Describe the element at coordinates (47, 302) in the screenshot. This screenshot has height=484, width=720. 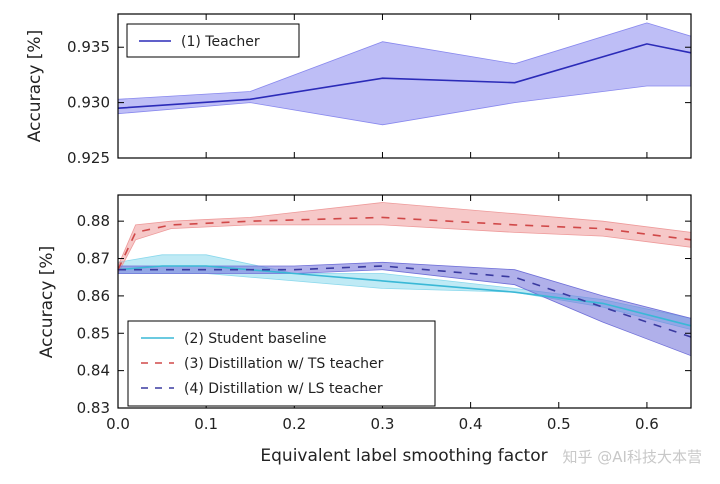
I see `bottom-y-axis-label: Accuracy [%]` at that location.